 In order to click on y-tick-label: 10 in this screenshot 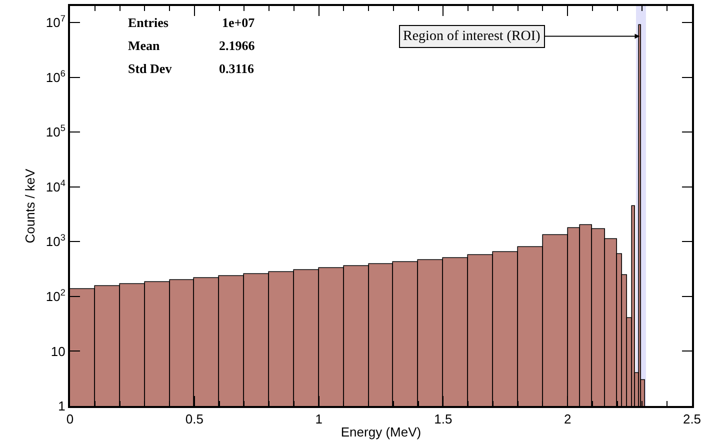, I will do `click(58, 351)`.